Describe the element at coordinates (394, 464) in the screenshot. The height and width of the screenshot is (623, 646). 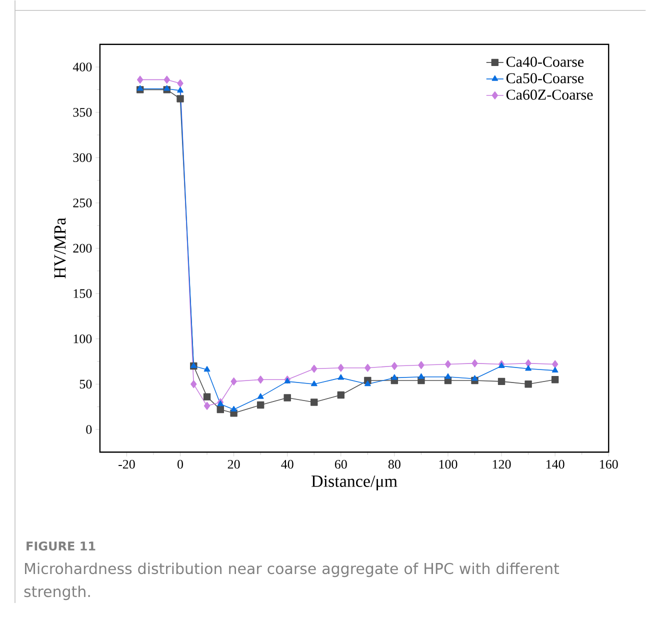
I see `x-tick-label: 80` at that location.